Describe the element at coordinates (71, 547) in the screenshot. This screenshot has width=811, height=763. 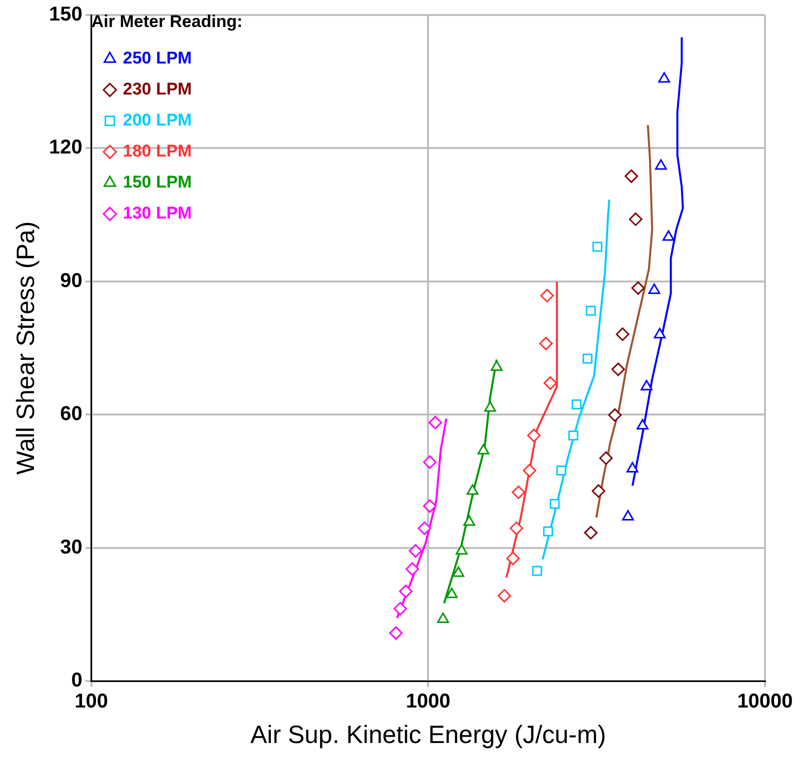
I see `y-tick-label: 30` at that location.